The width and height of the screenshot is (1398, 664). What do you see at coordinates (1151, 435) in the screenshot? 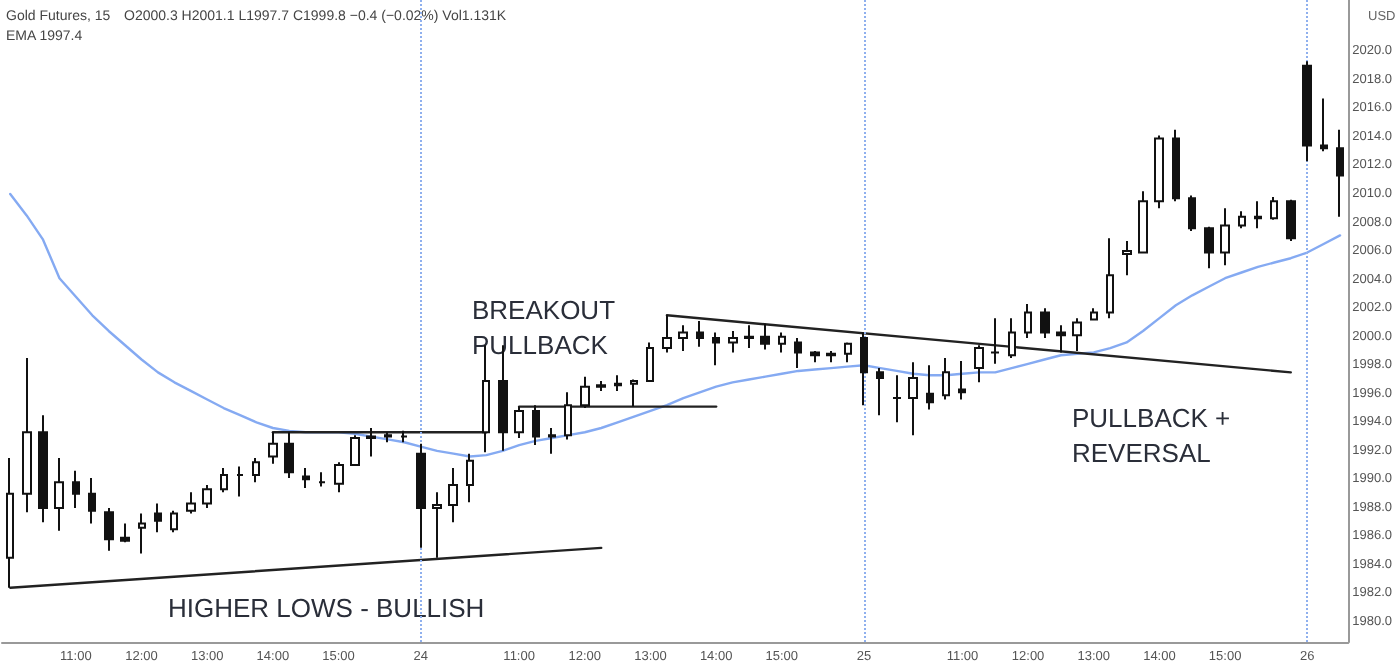
I see `annotation: PULLBACK + REVERSAL` at bounding box center [1151, 435].